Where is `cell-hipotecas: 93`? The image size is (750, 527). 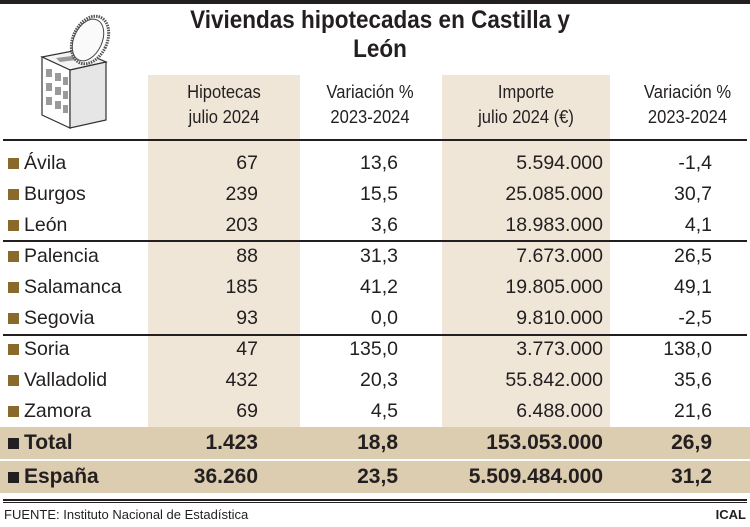 cell-hipotecas: 93 is located at coordinates (247, 318).